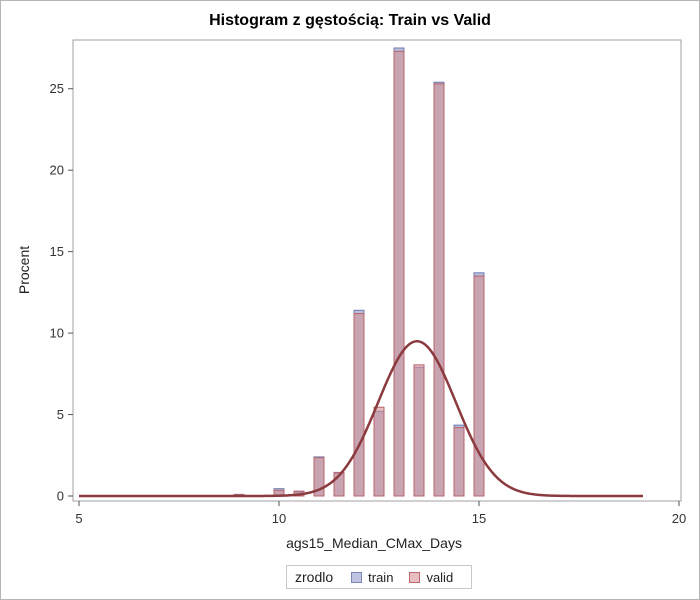 Image resolution: width=700 pixels, height=600 pixels. What do you see at coordinates (57, 88) in the screenshot?
I see `y-tick-label-25: 25` at bounding box center [57, 88].